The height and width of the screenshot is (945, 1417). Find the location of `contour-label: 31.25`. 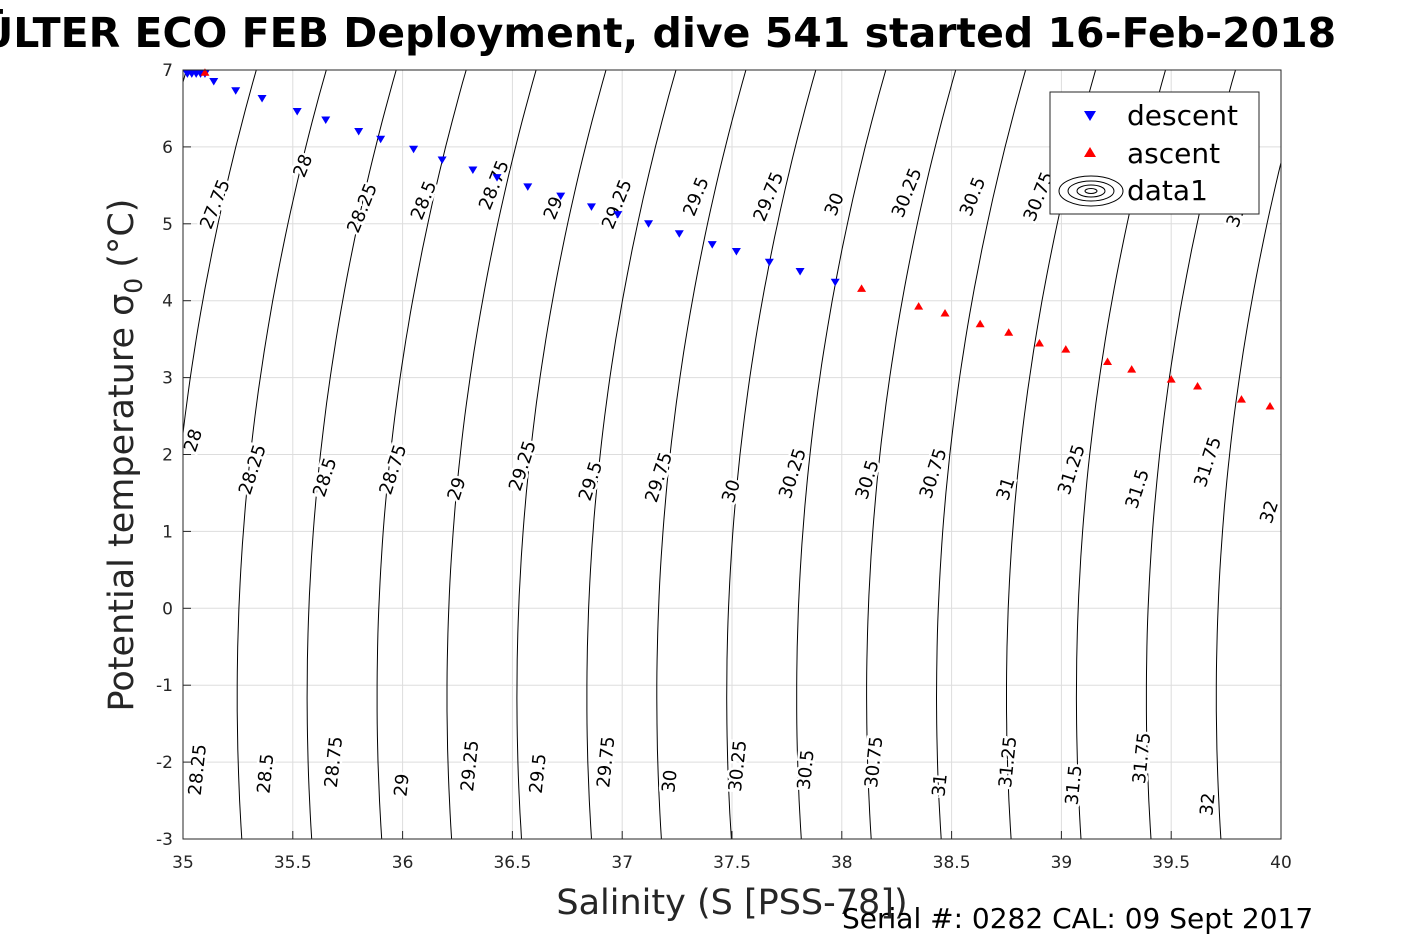

contour-label: 31.25 is located at coordinates (1008, 761).